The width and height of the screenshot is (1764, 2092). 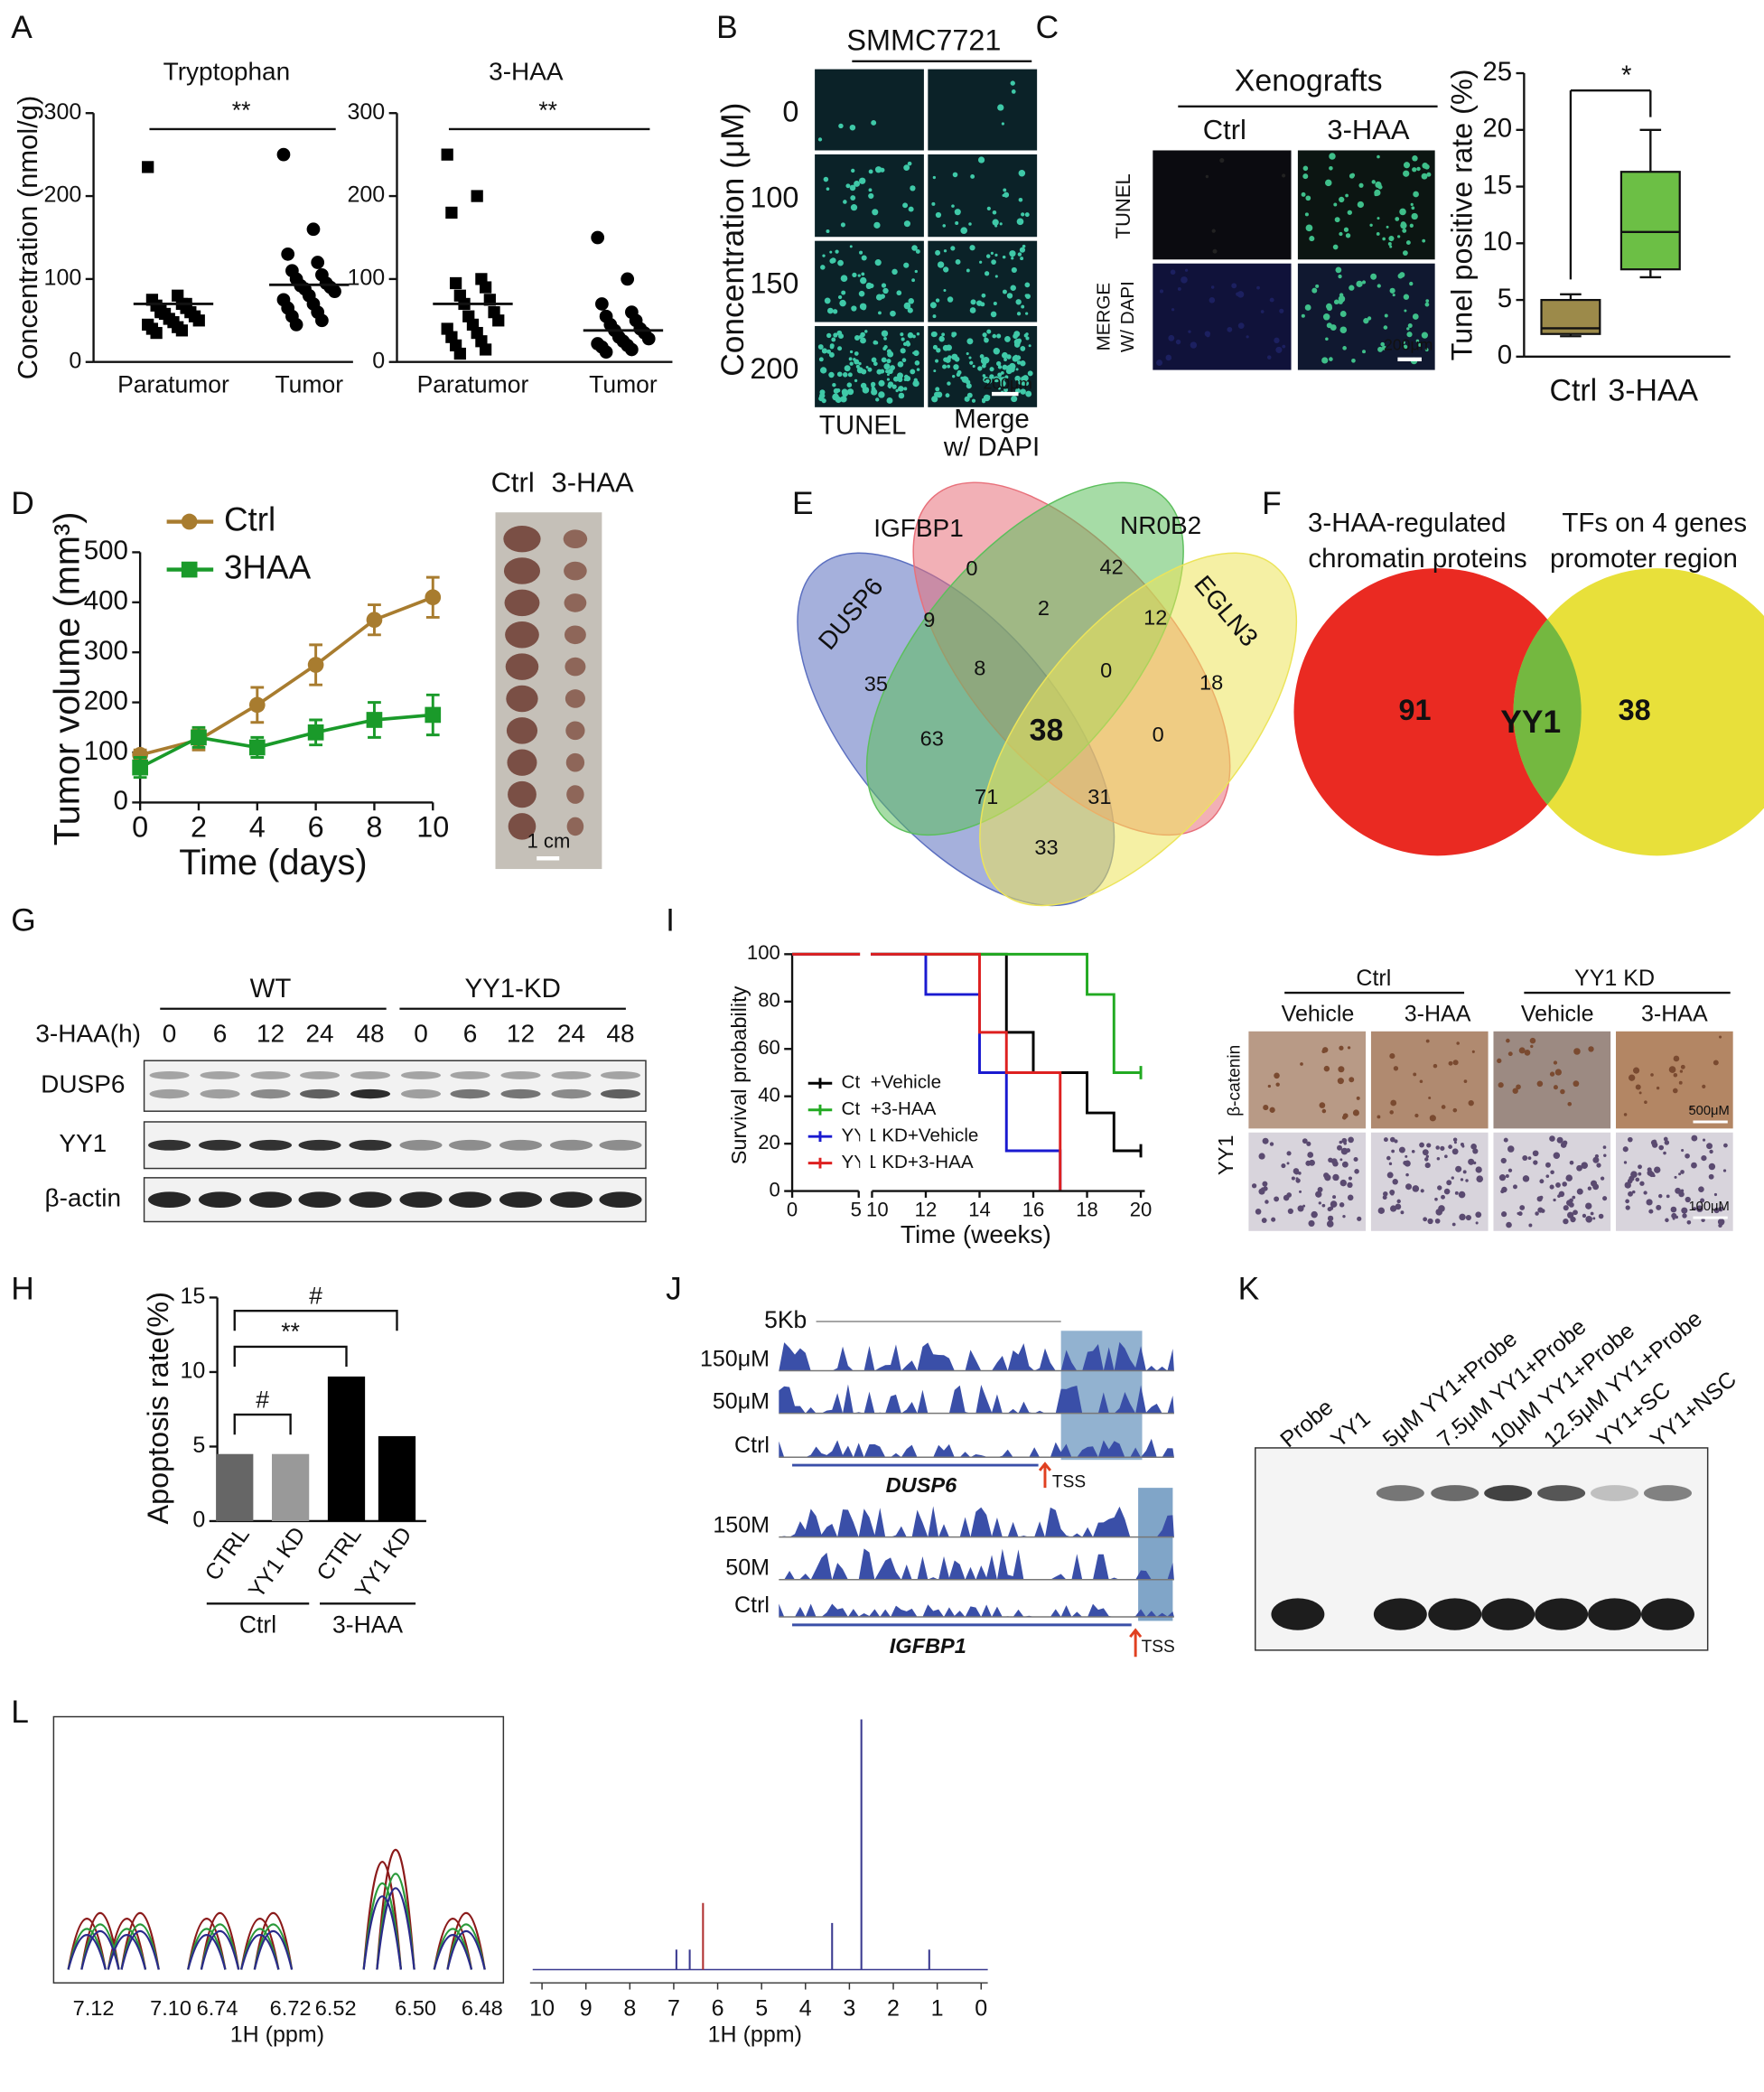 What do you see at coordinates (971, 568) in the screenshot?
I see `region-count: 0` at bounding box center [971, 568].